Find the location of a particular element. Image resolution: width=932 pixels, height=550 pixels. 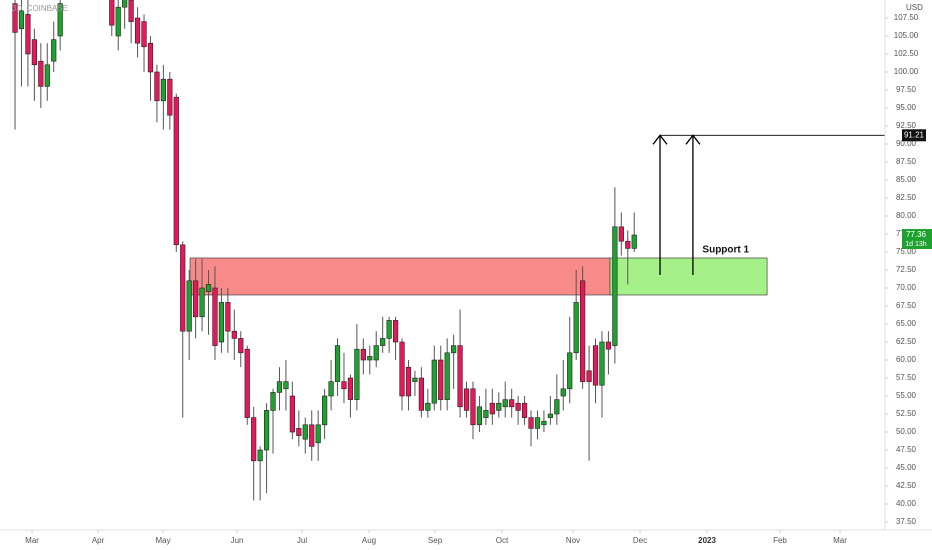

y-tick-label: 72.50 is located at coordinates (906, 269).